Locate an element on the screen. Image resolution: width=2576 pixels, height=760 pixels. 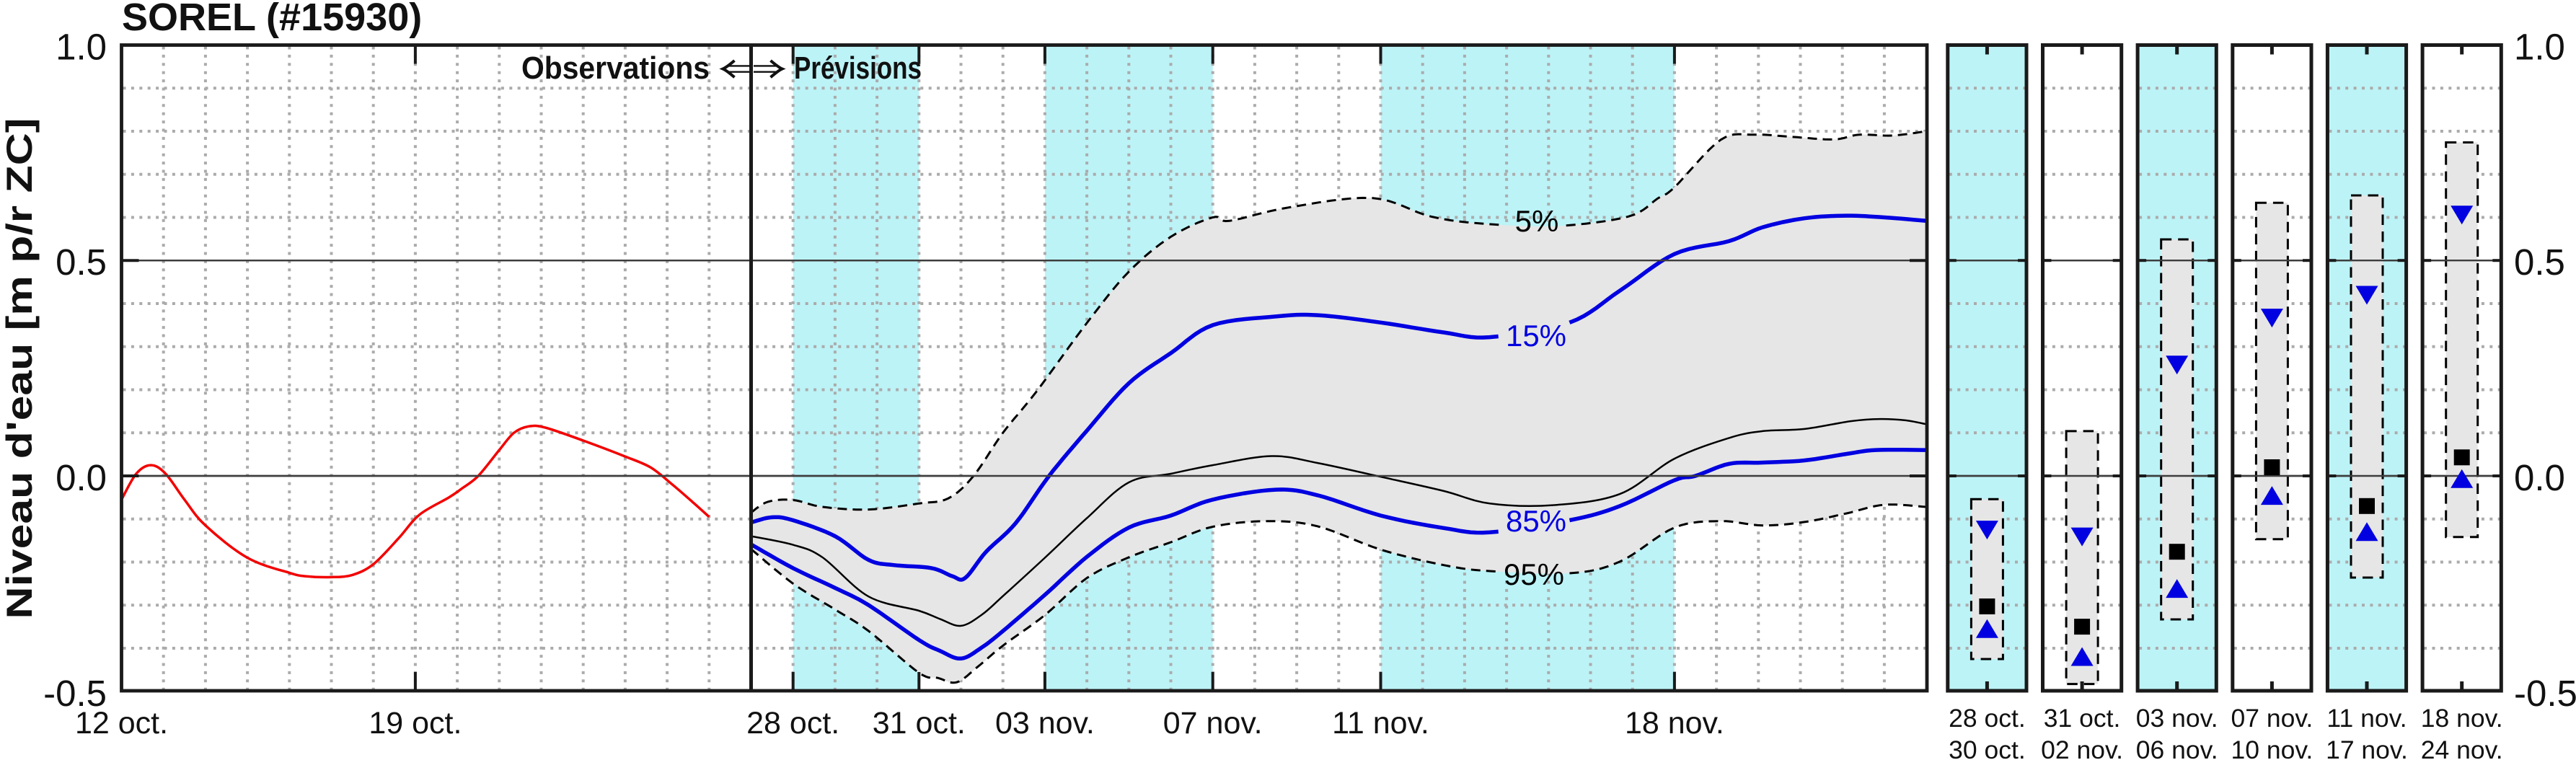
svg-text: Observations is located at coordinates (615, 68).